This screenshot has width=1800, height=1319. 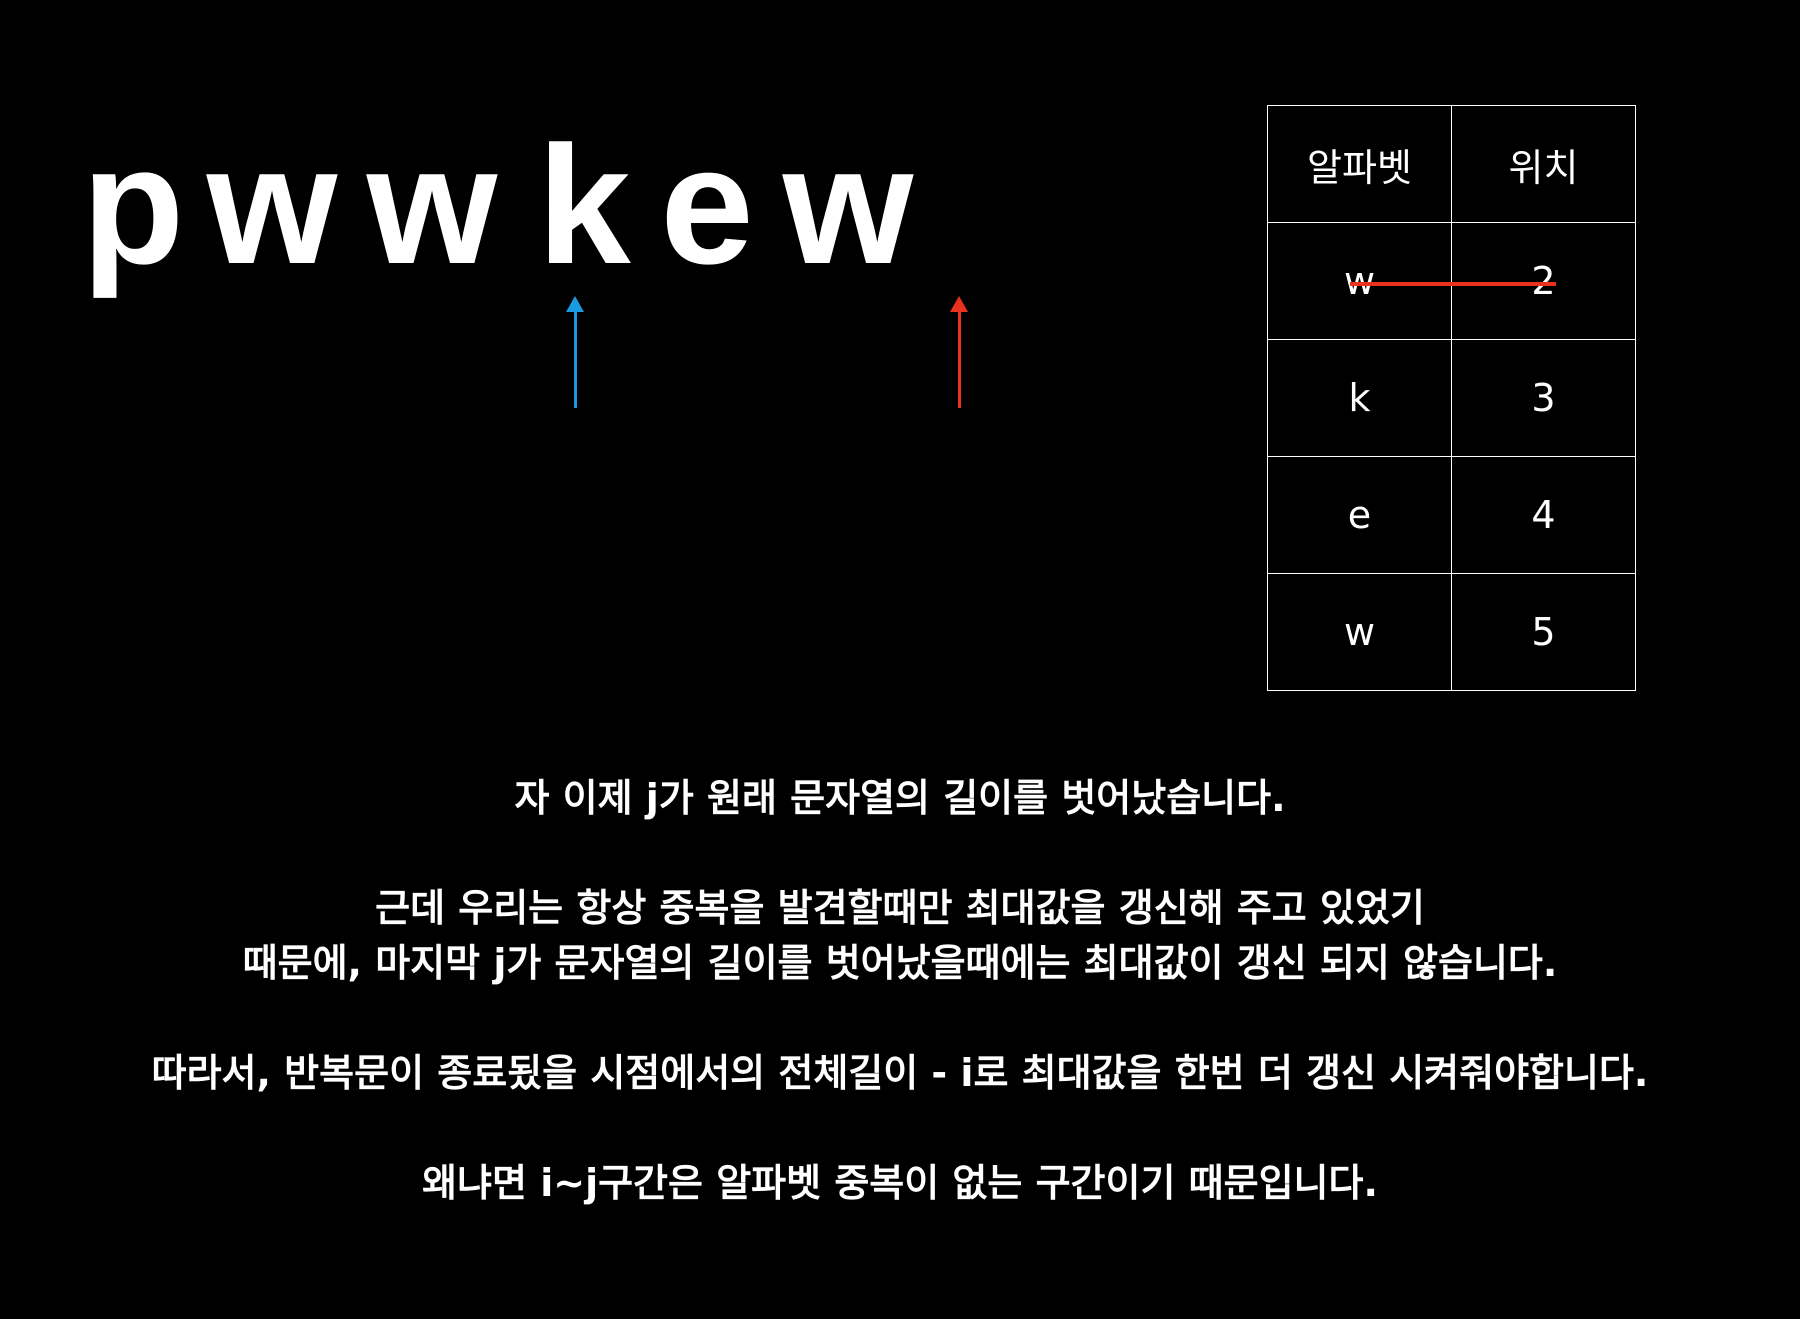 What do you see at coordinates (1543, 398) in the screenshot?
I see `cell-position: 3` at bounding box center [1543, 398].